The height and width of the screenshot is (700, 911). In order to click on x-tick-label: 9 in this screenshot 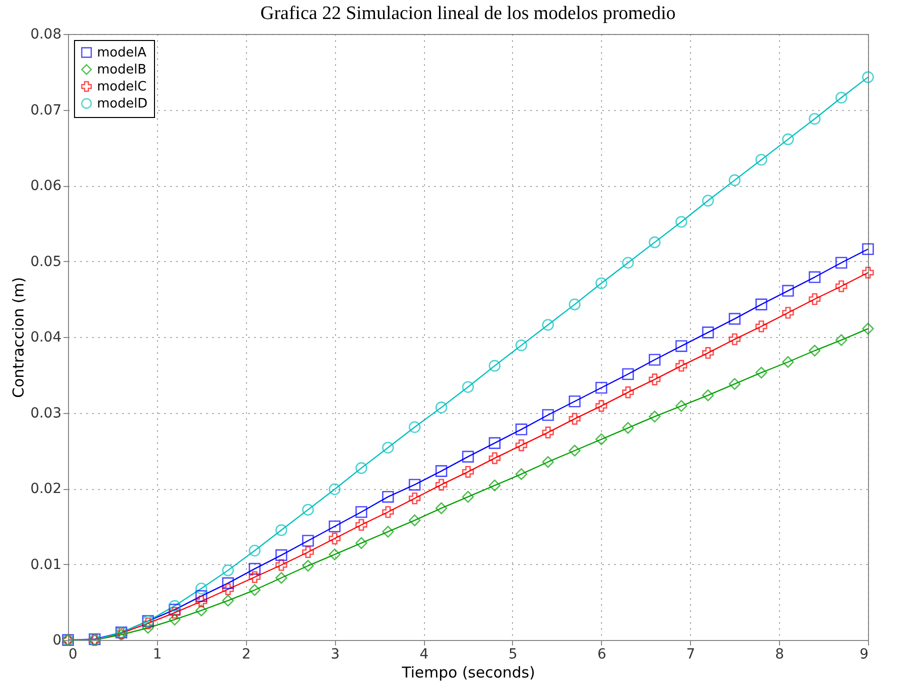, I will do `click(864, 654)`.